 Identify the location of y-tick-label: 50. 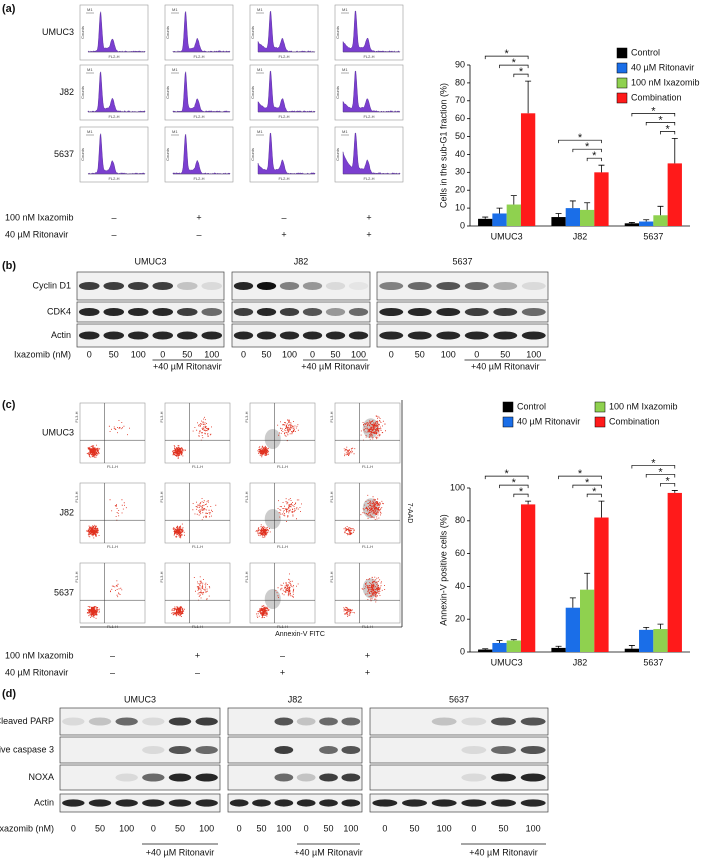
(460, 136).